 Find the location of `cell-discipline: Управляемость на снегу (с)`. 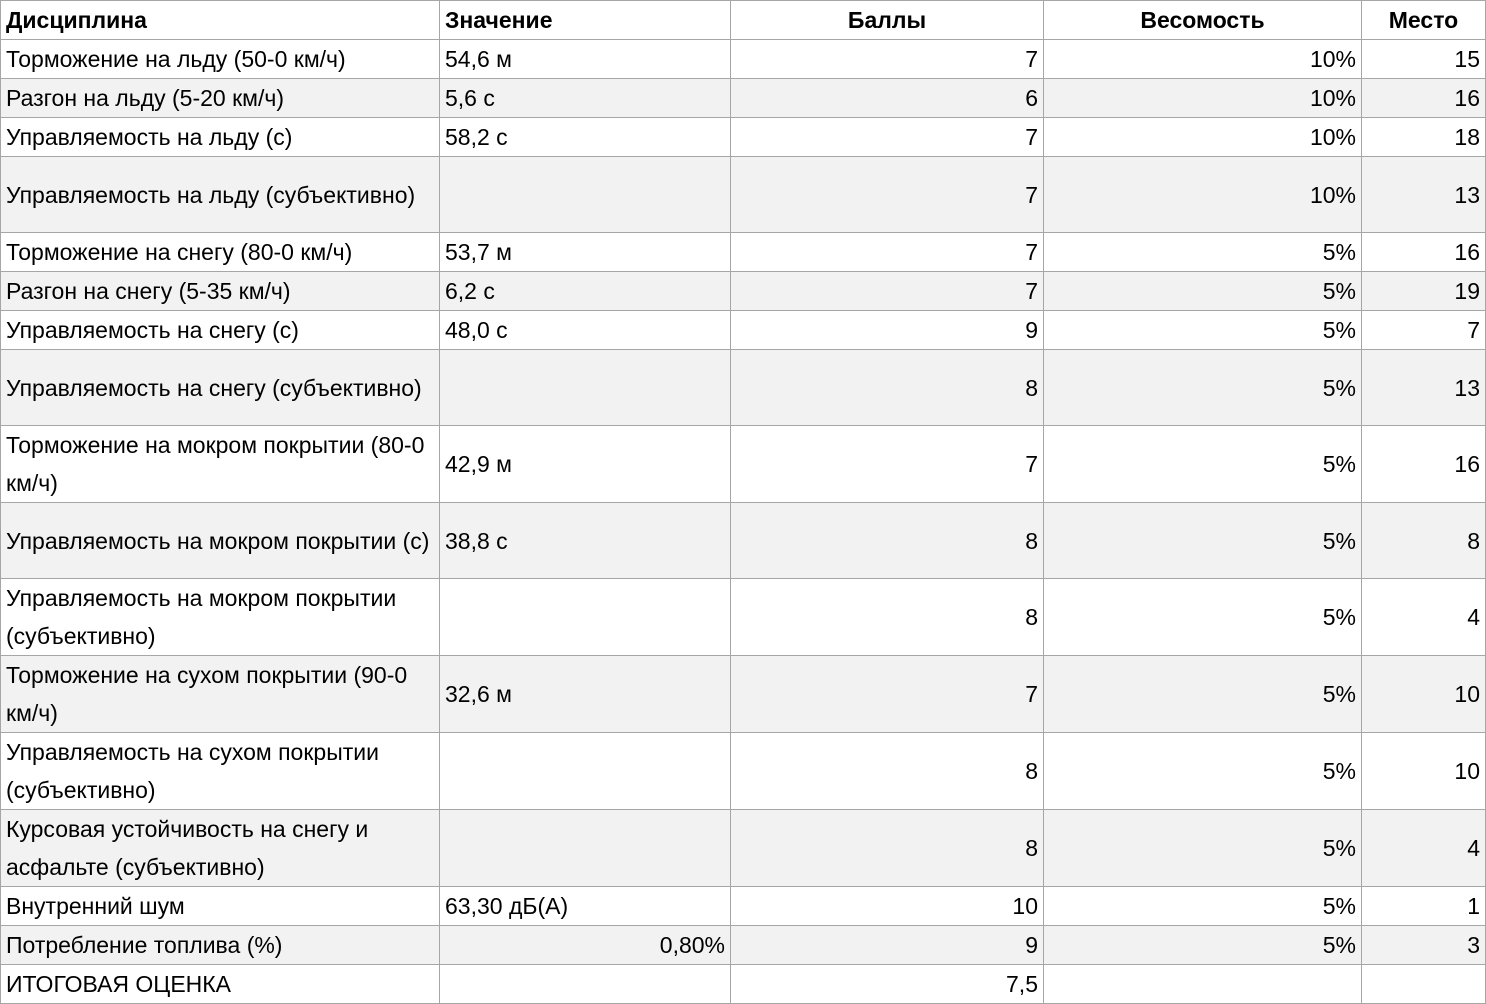

cell-discipline: Управляемость на снегу (с) is located at coordinates (220, 330).